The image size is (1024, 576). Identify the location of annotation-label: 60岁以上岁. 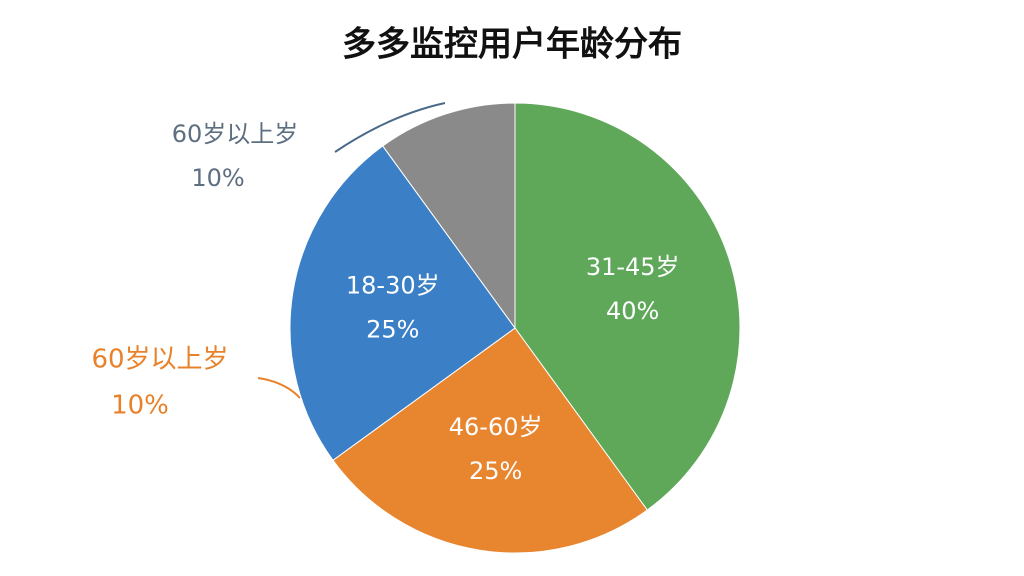
(159, 360).